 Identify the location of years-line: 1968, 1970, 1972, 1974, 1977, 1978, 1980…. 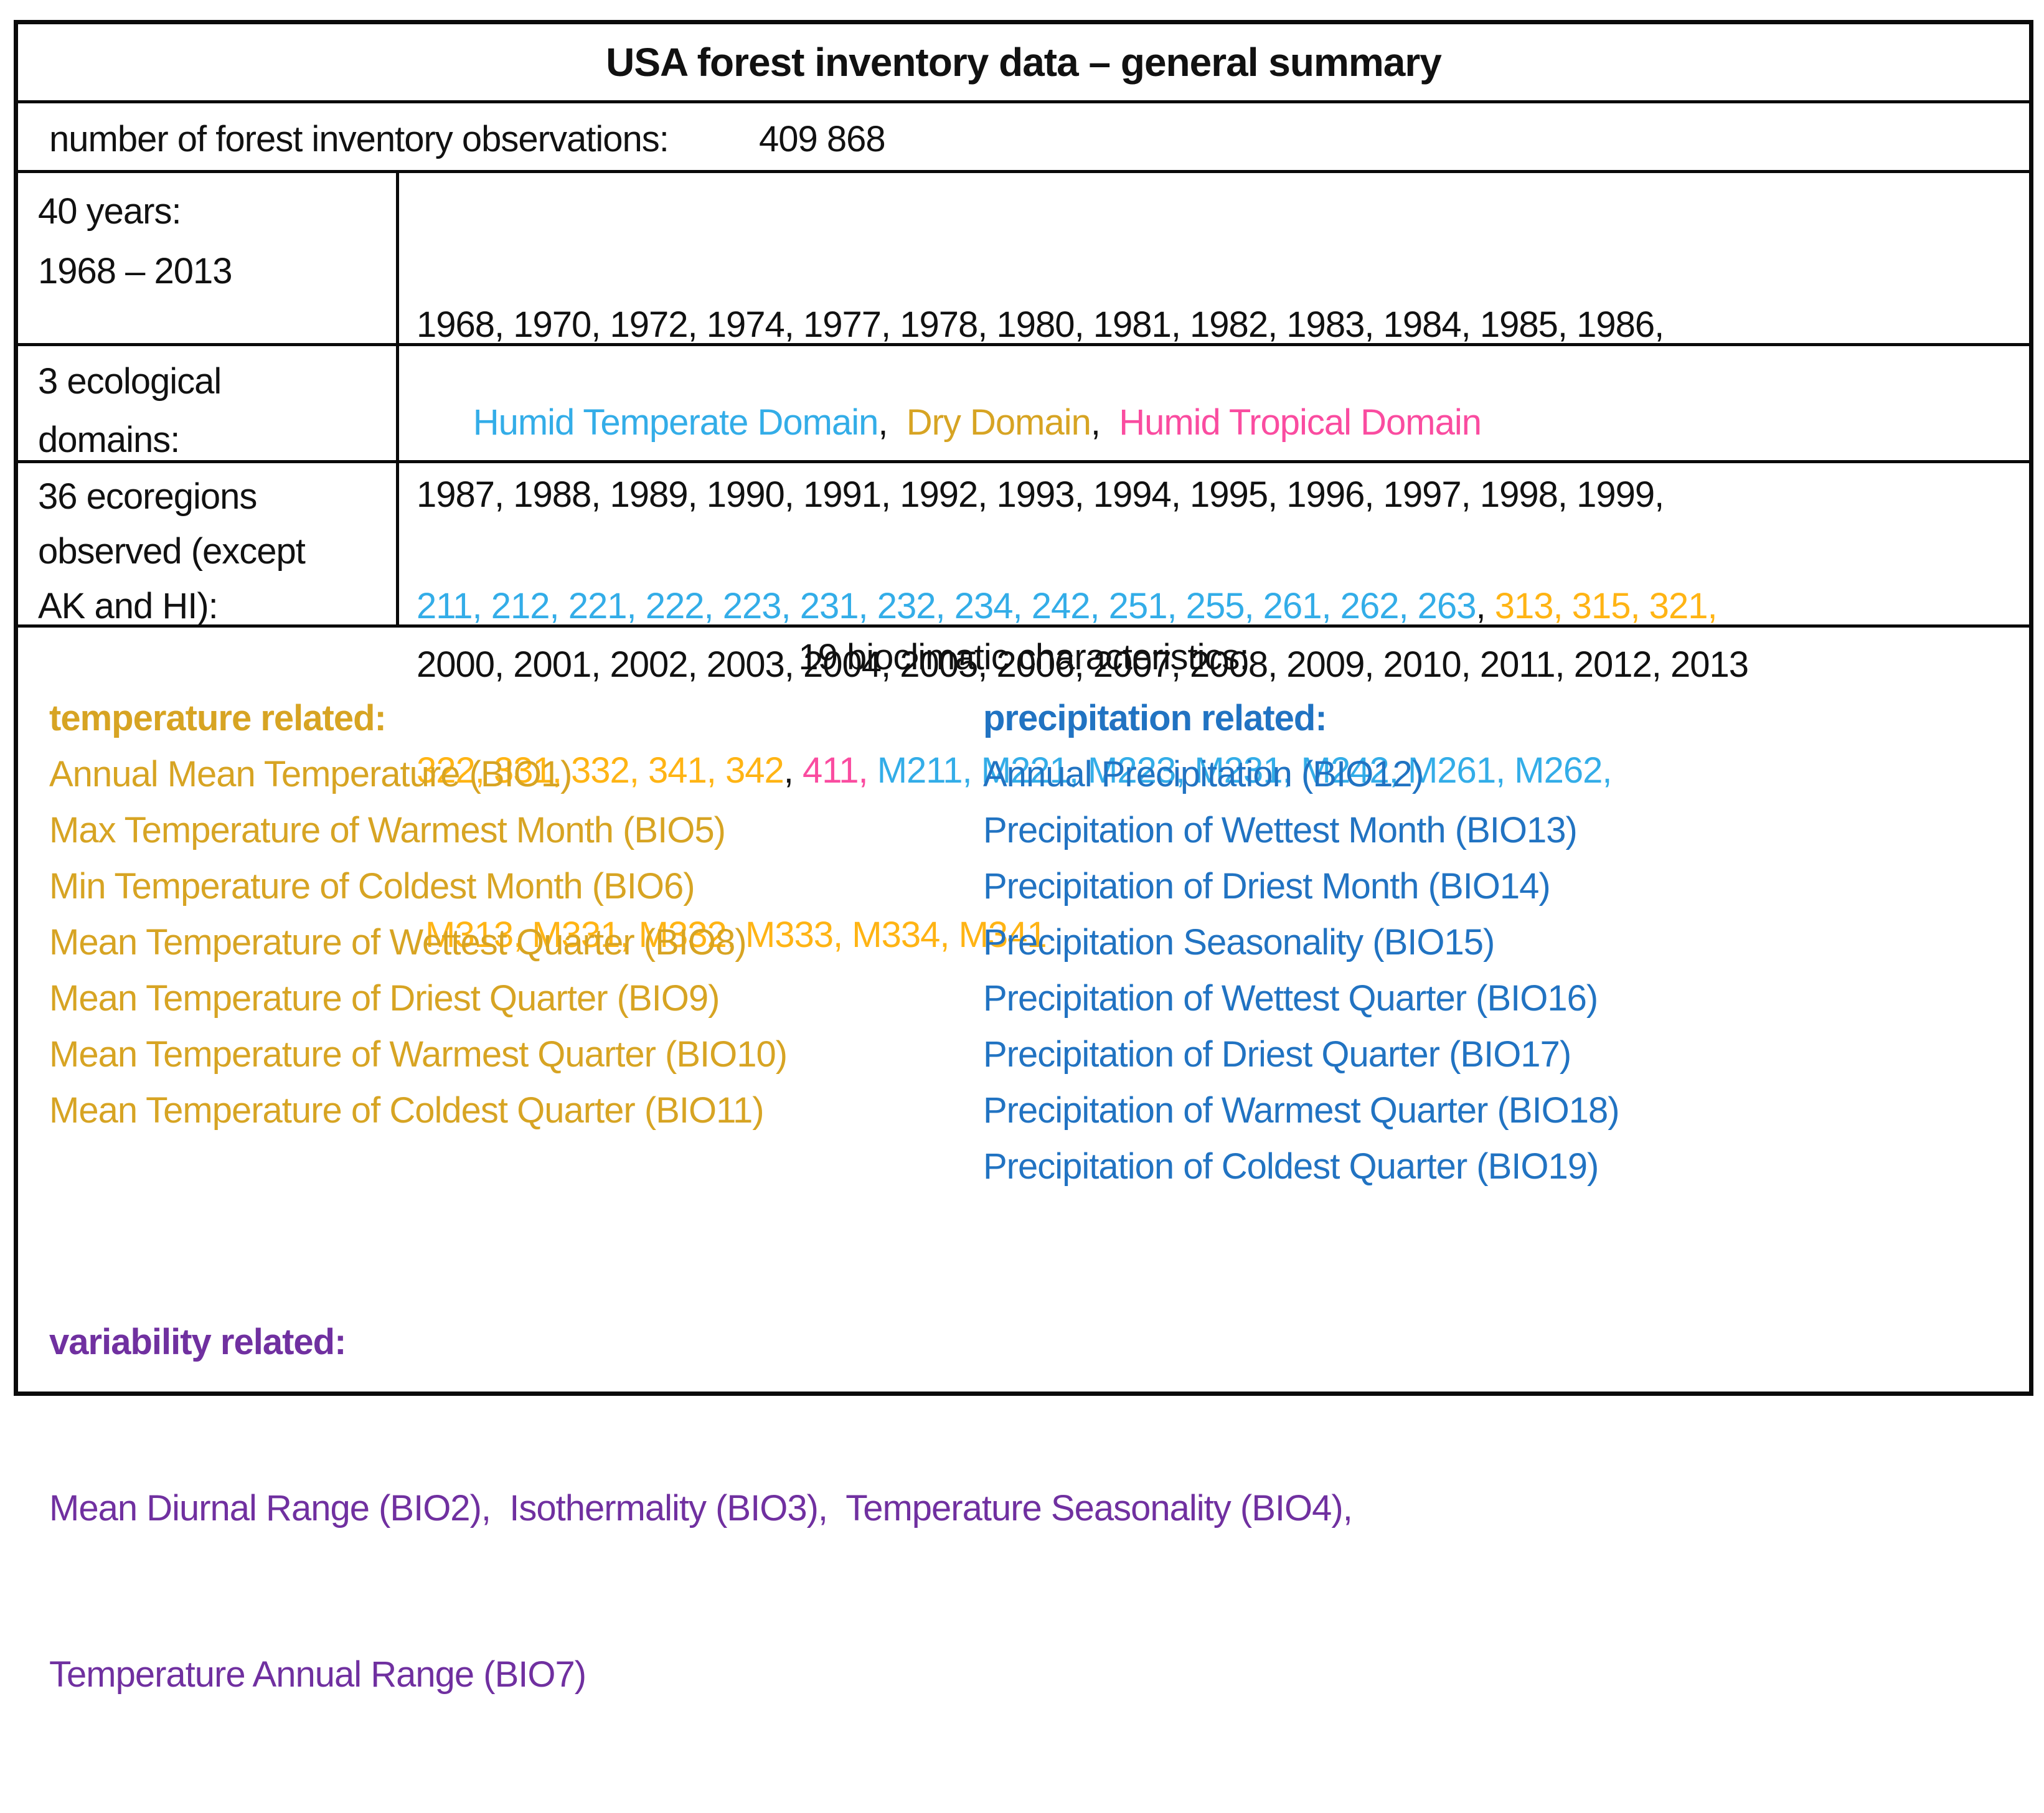
(1040, 324).